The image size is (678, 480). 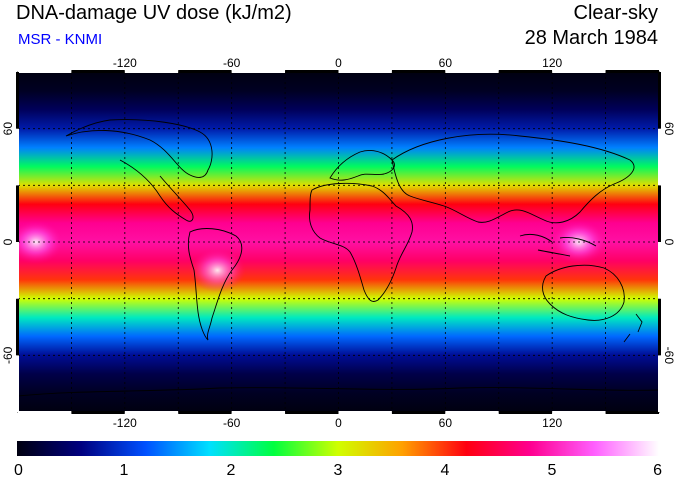 I want to click on lon-label-bottom: -60, so click(x=232, y=423).